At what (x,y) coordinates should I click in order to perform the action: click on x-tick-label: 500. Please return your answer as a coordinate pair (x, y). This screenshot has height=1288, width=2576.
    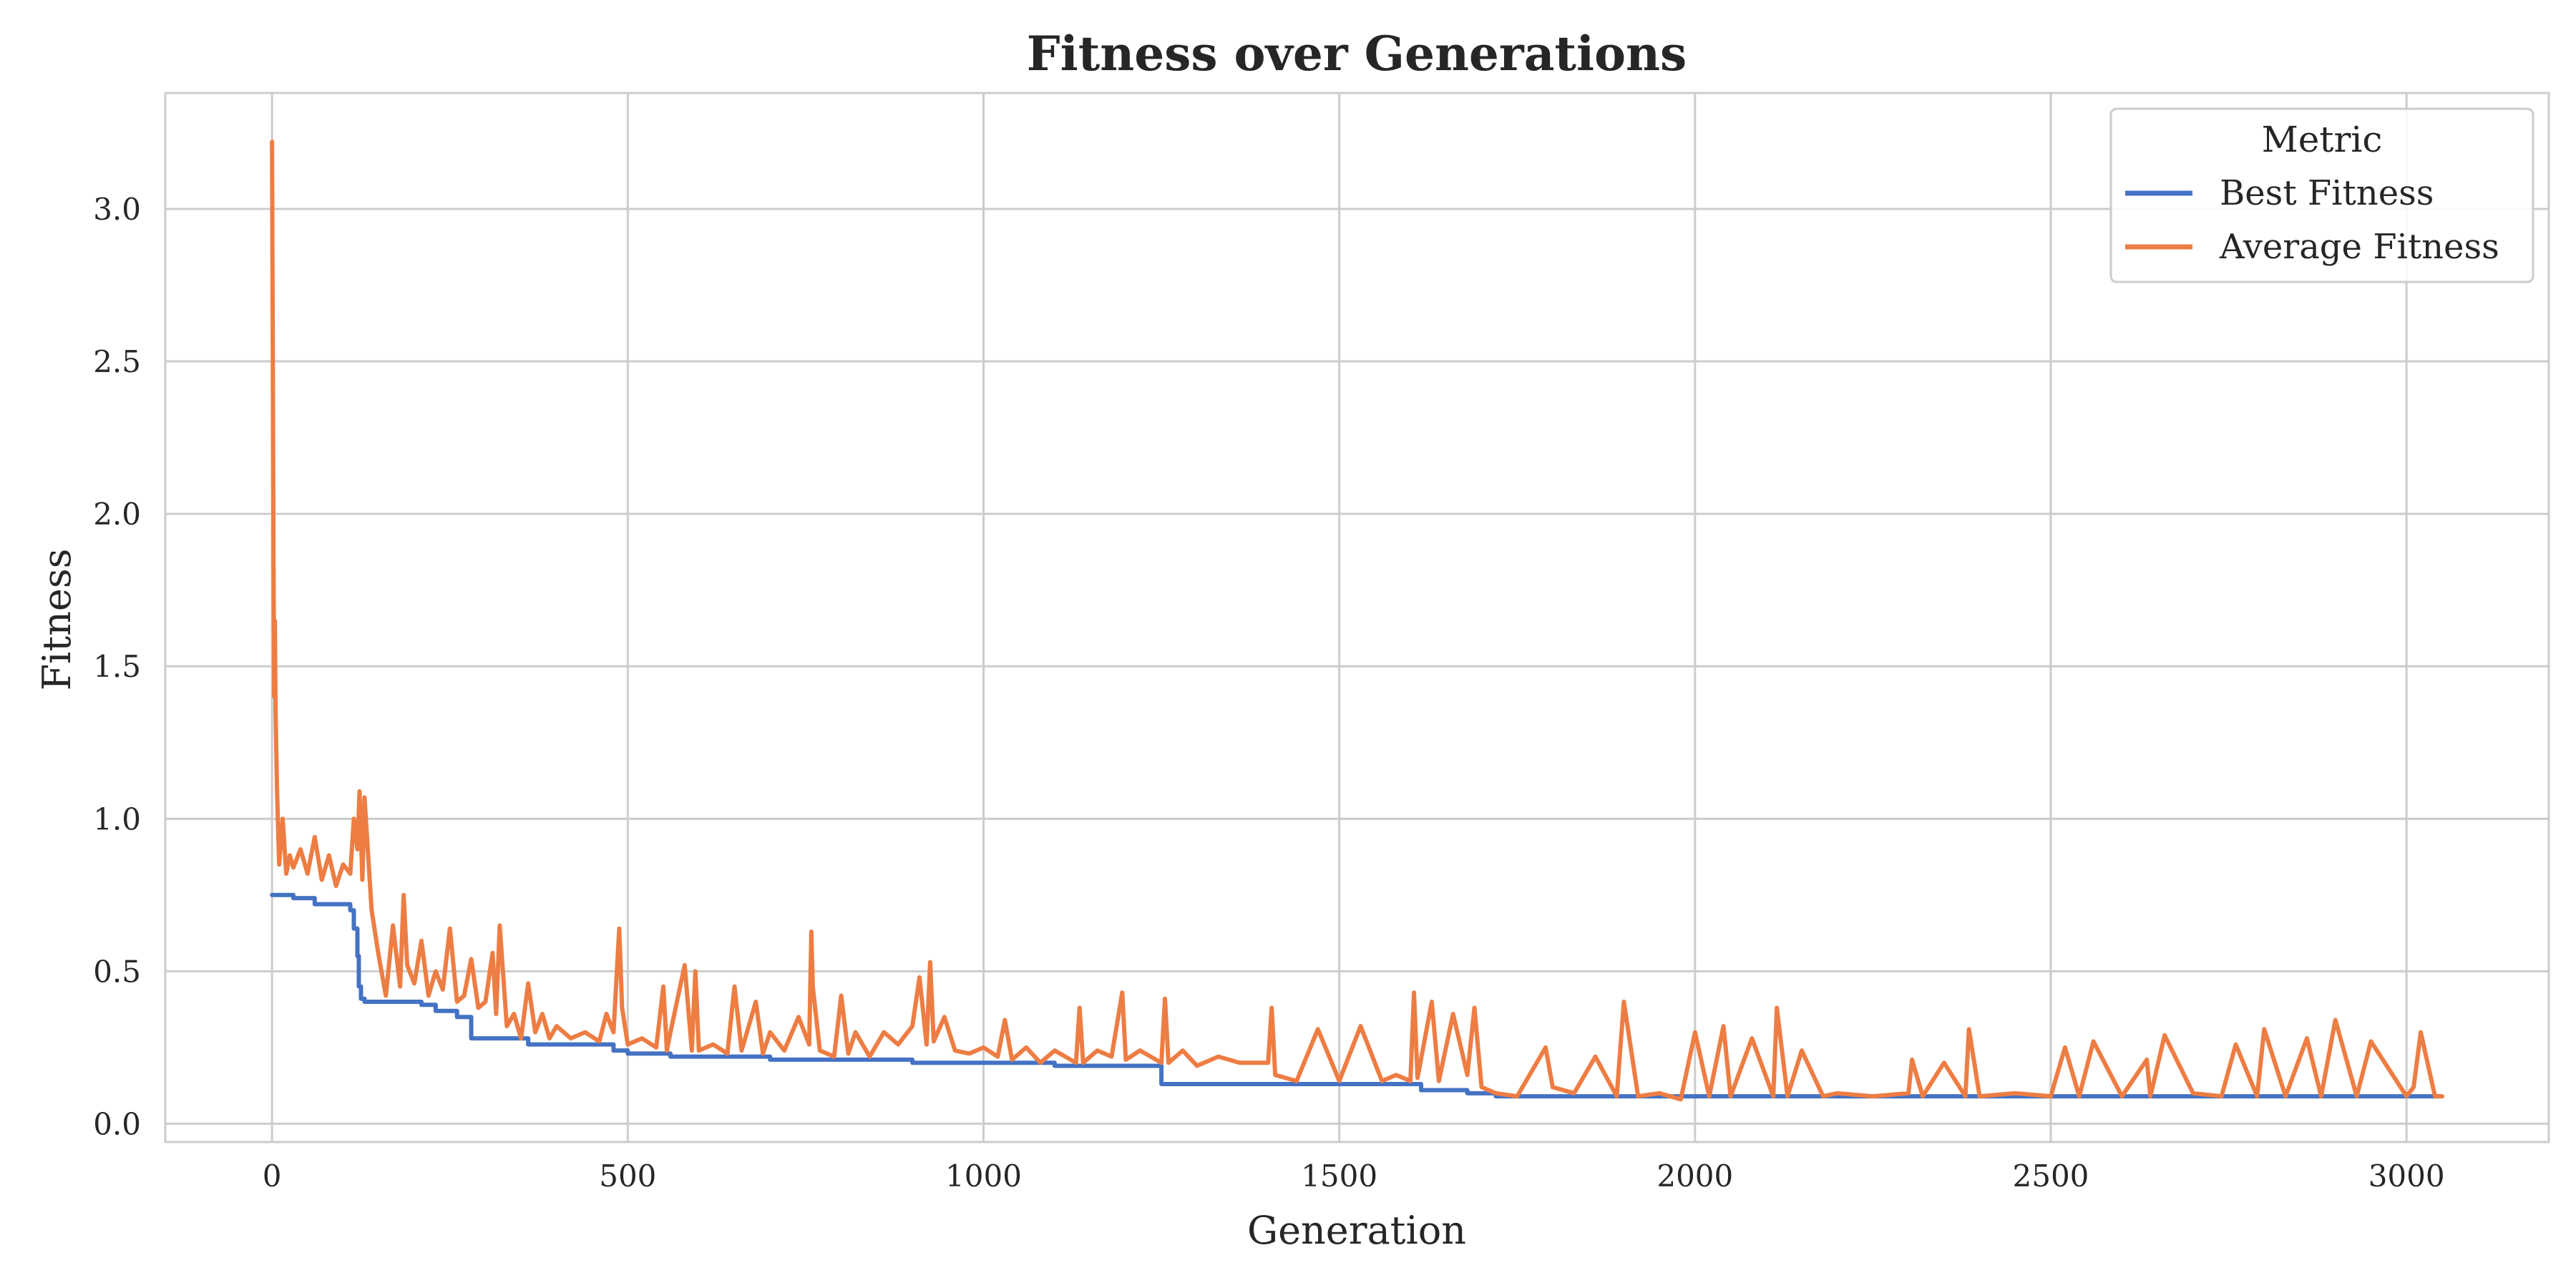
    Looking at the image, I should click on (627, 1176).